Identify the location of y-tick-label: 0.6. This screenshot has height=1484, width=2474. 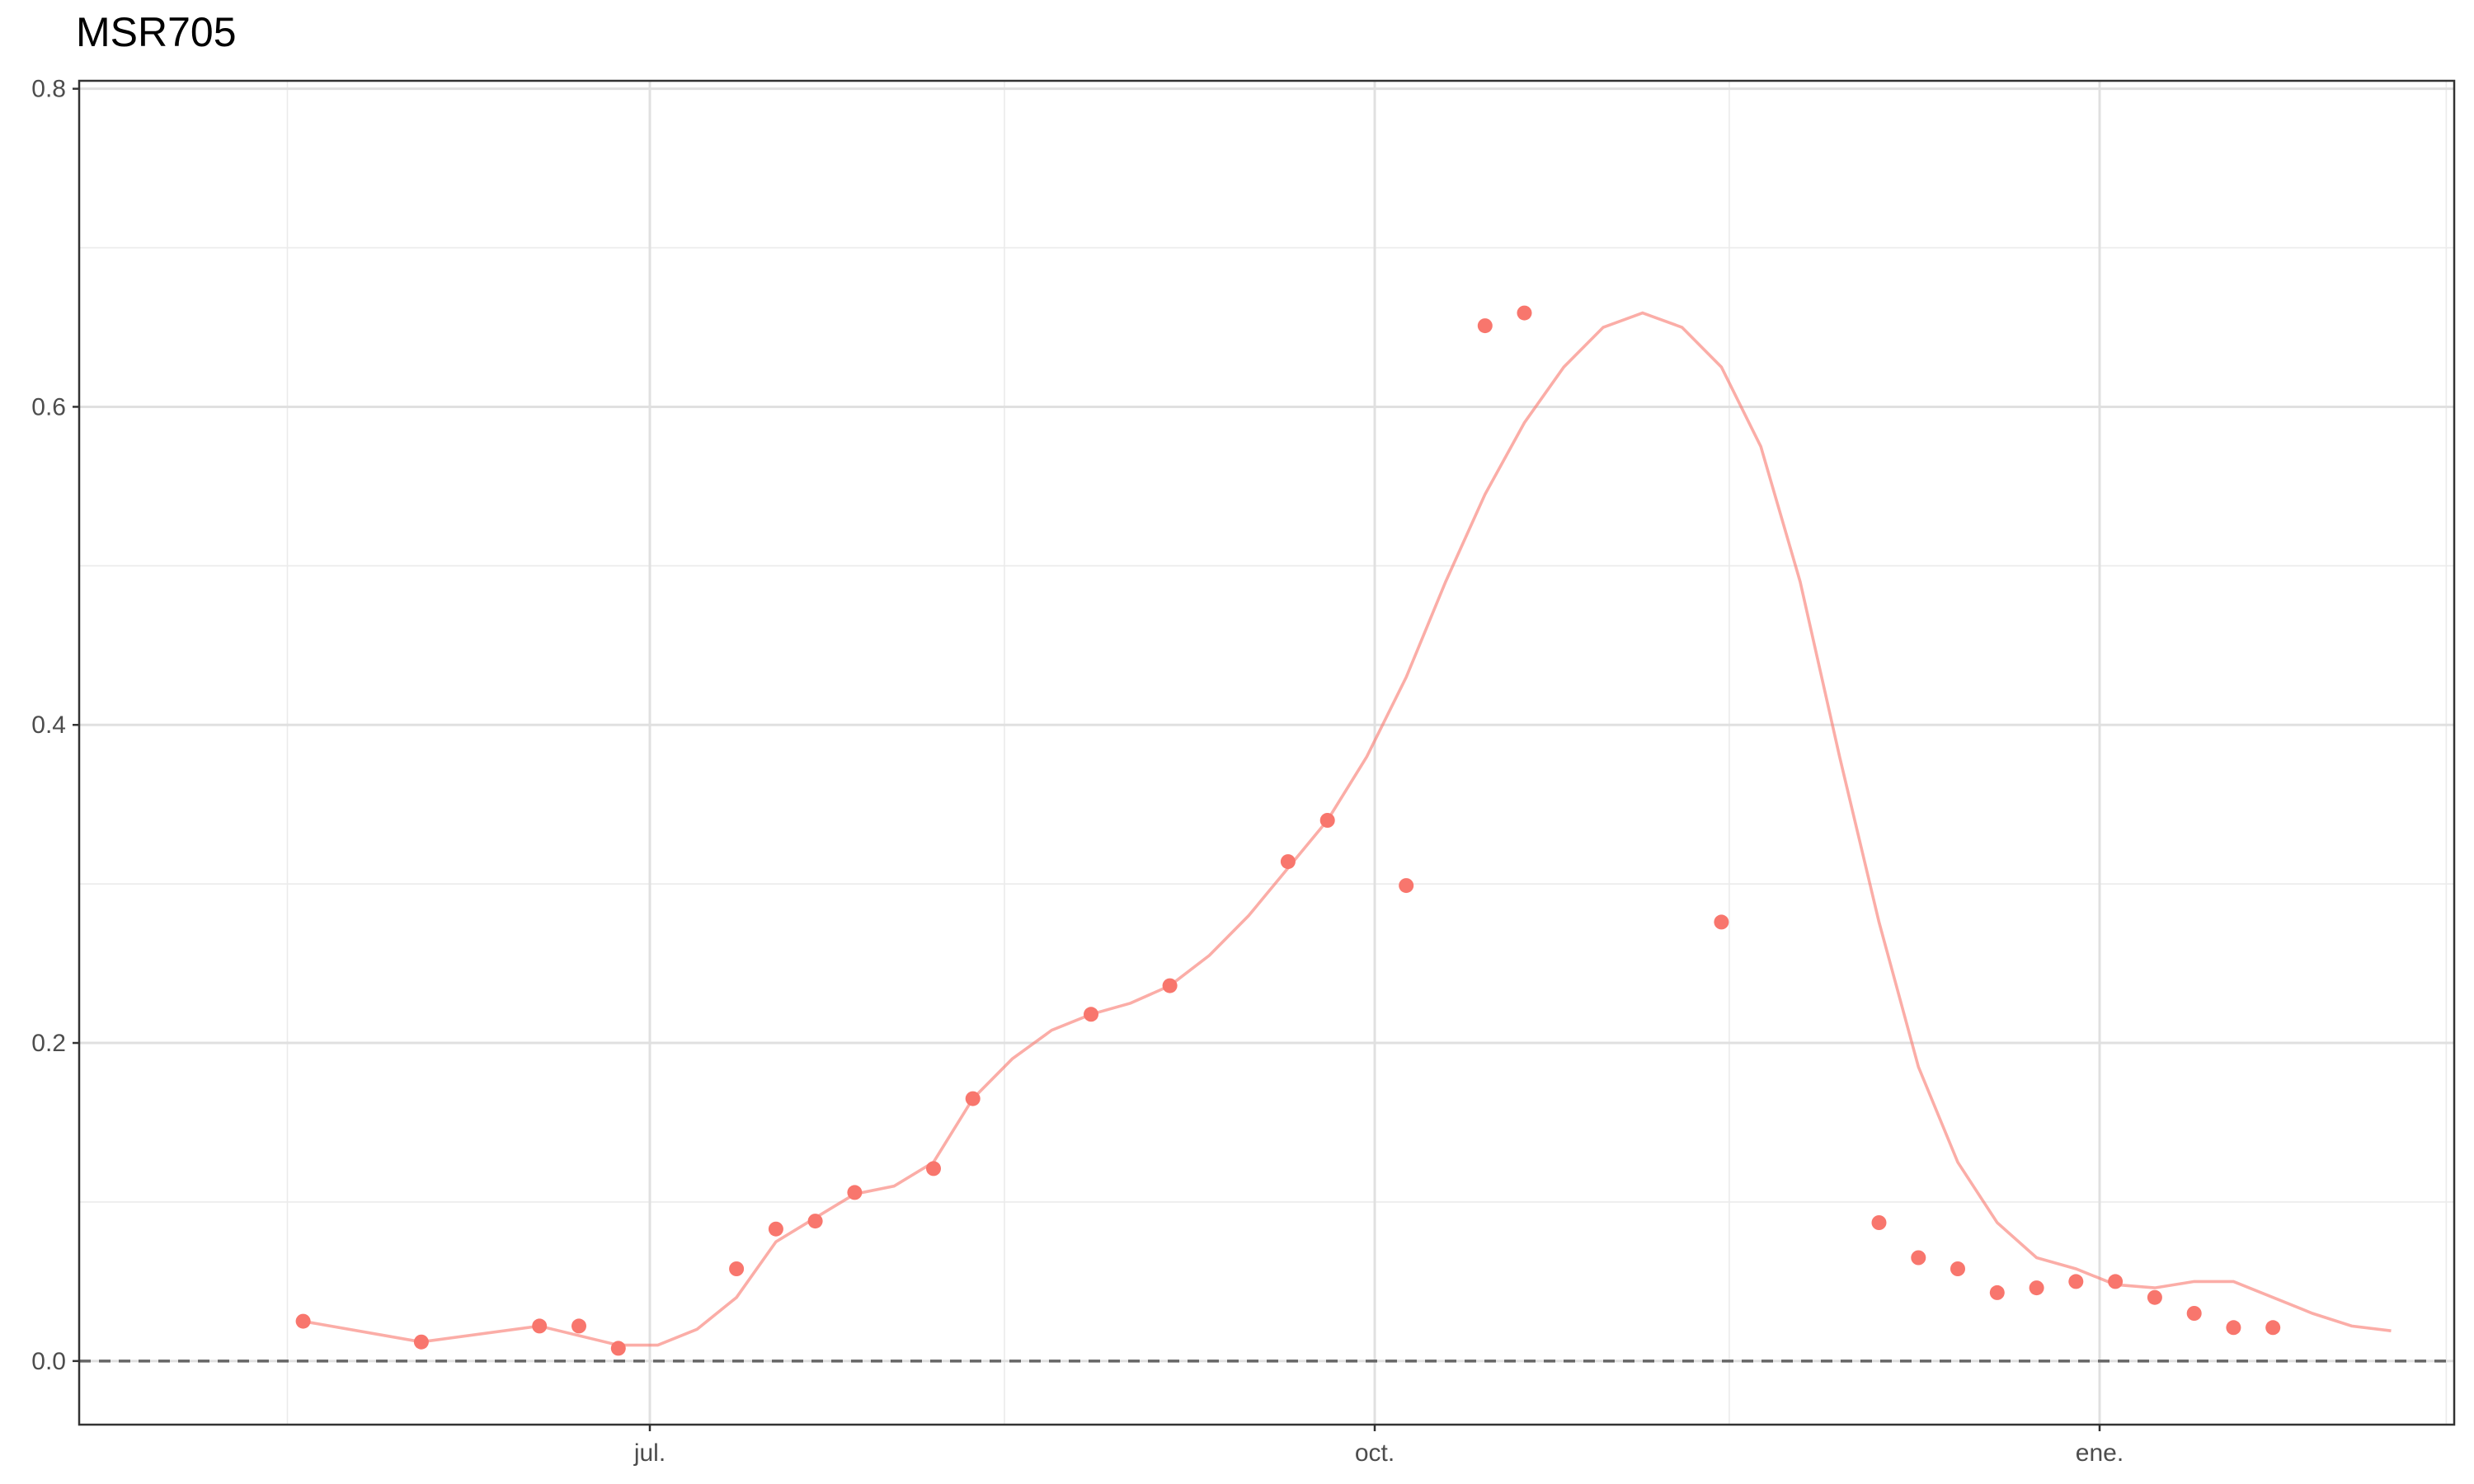
(48, 406).